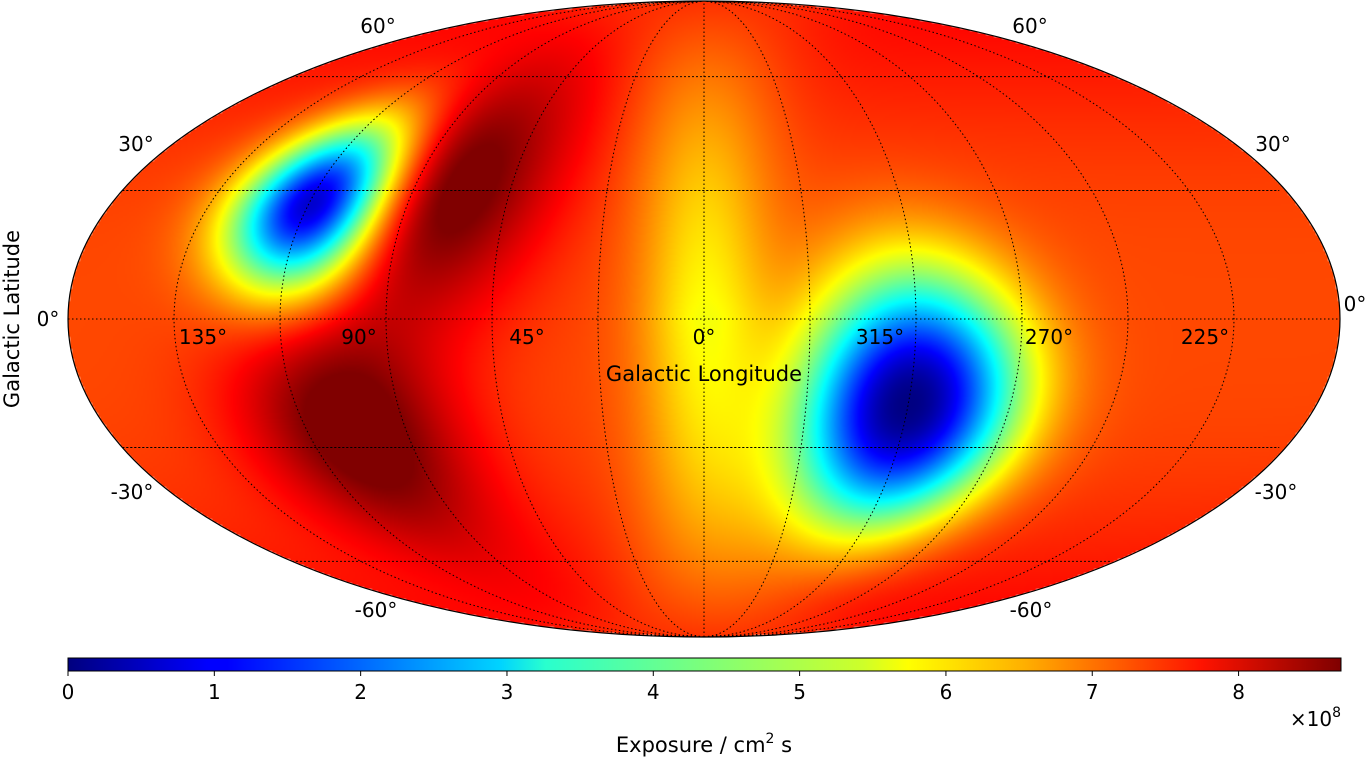 The image size is (1369, 758). Describe the element at coordinates (704, 374) in the screenshot. I see `x-axis-label: Galactic Longitude` at that location.